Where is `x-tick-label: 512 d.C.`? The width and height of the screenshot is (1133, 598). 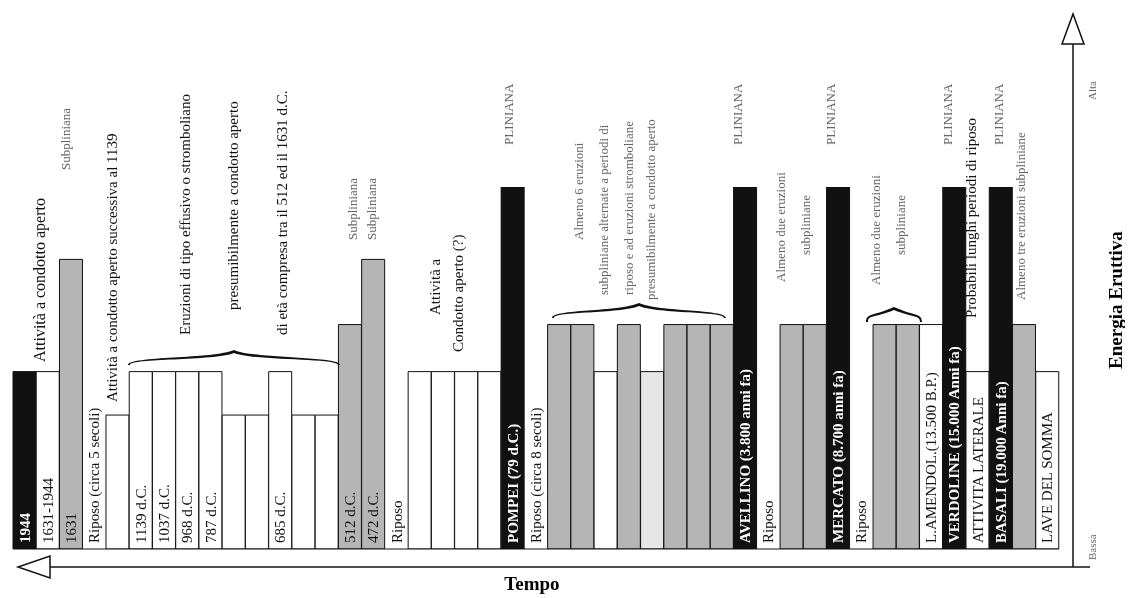 x-tick-label: 512 d.C. is located at coordinates (350, 517).